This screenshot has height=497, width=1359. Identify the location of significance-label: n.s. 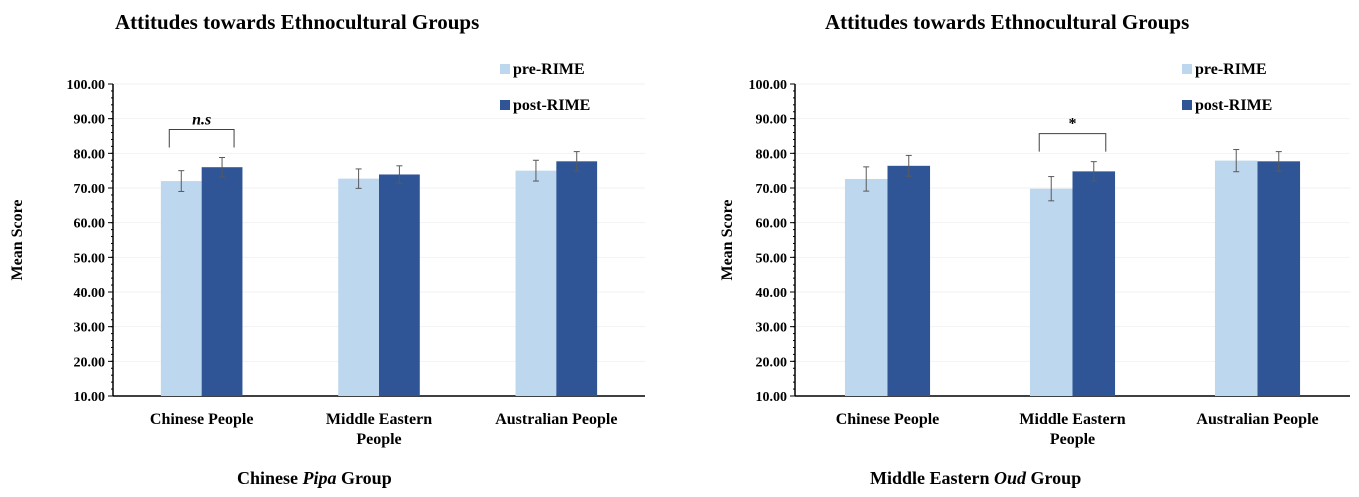
(201, 119).